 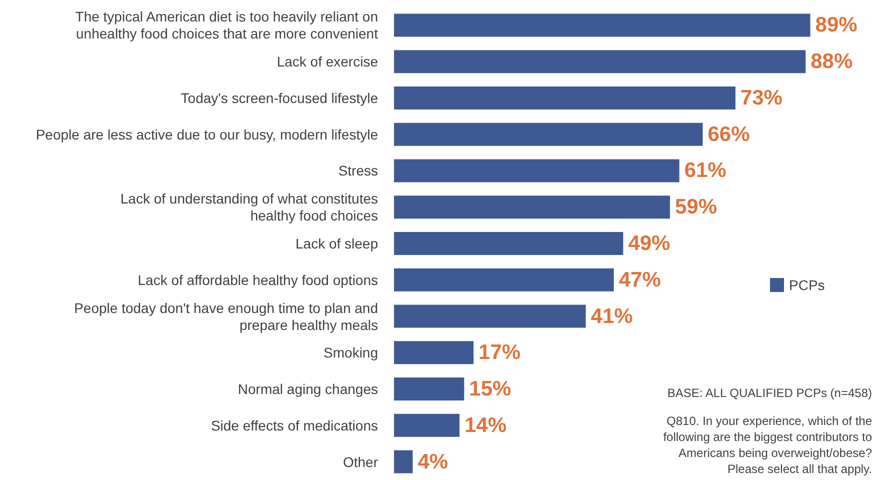 What do you see at coordinates (279, 98) in the screenshot?
I see `y-tick-label: Today's screen-focused lifestyle` at bounding box center [279, 98].